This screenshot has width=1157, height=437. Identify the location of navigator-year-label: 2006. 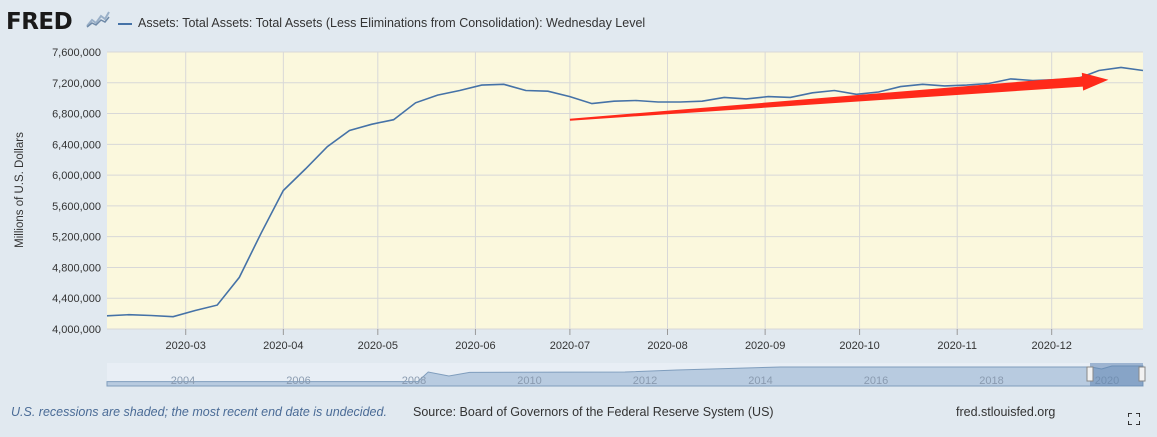
(298, 381).